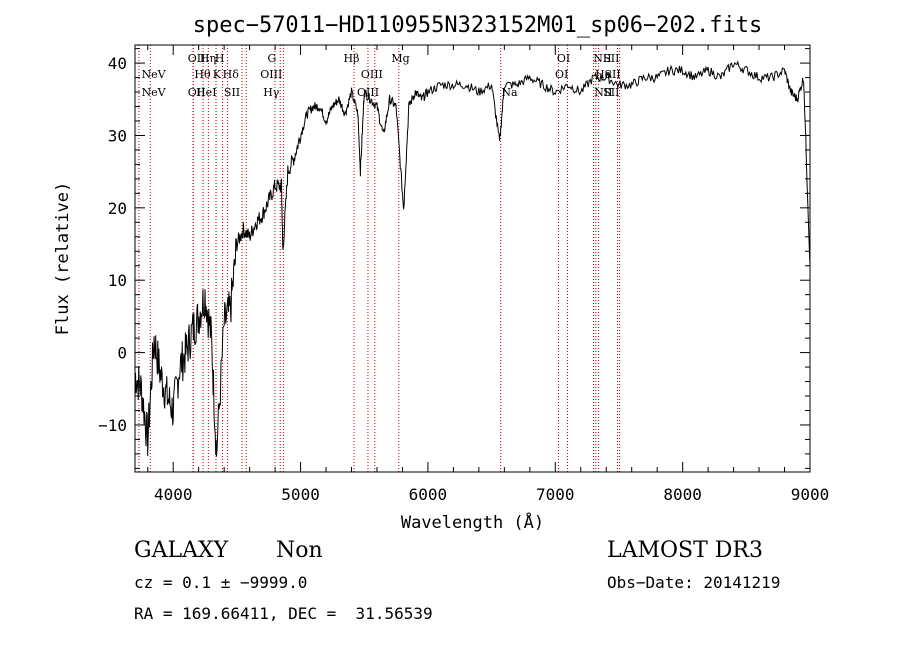 This screenshot has height=649, width=900. I want to click on spectral-line-label: Hγ, so click(271, 92).